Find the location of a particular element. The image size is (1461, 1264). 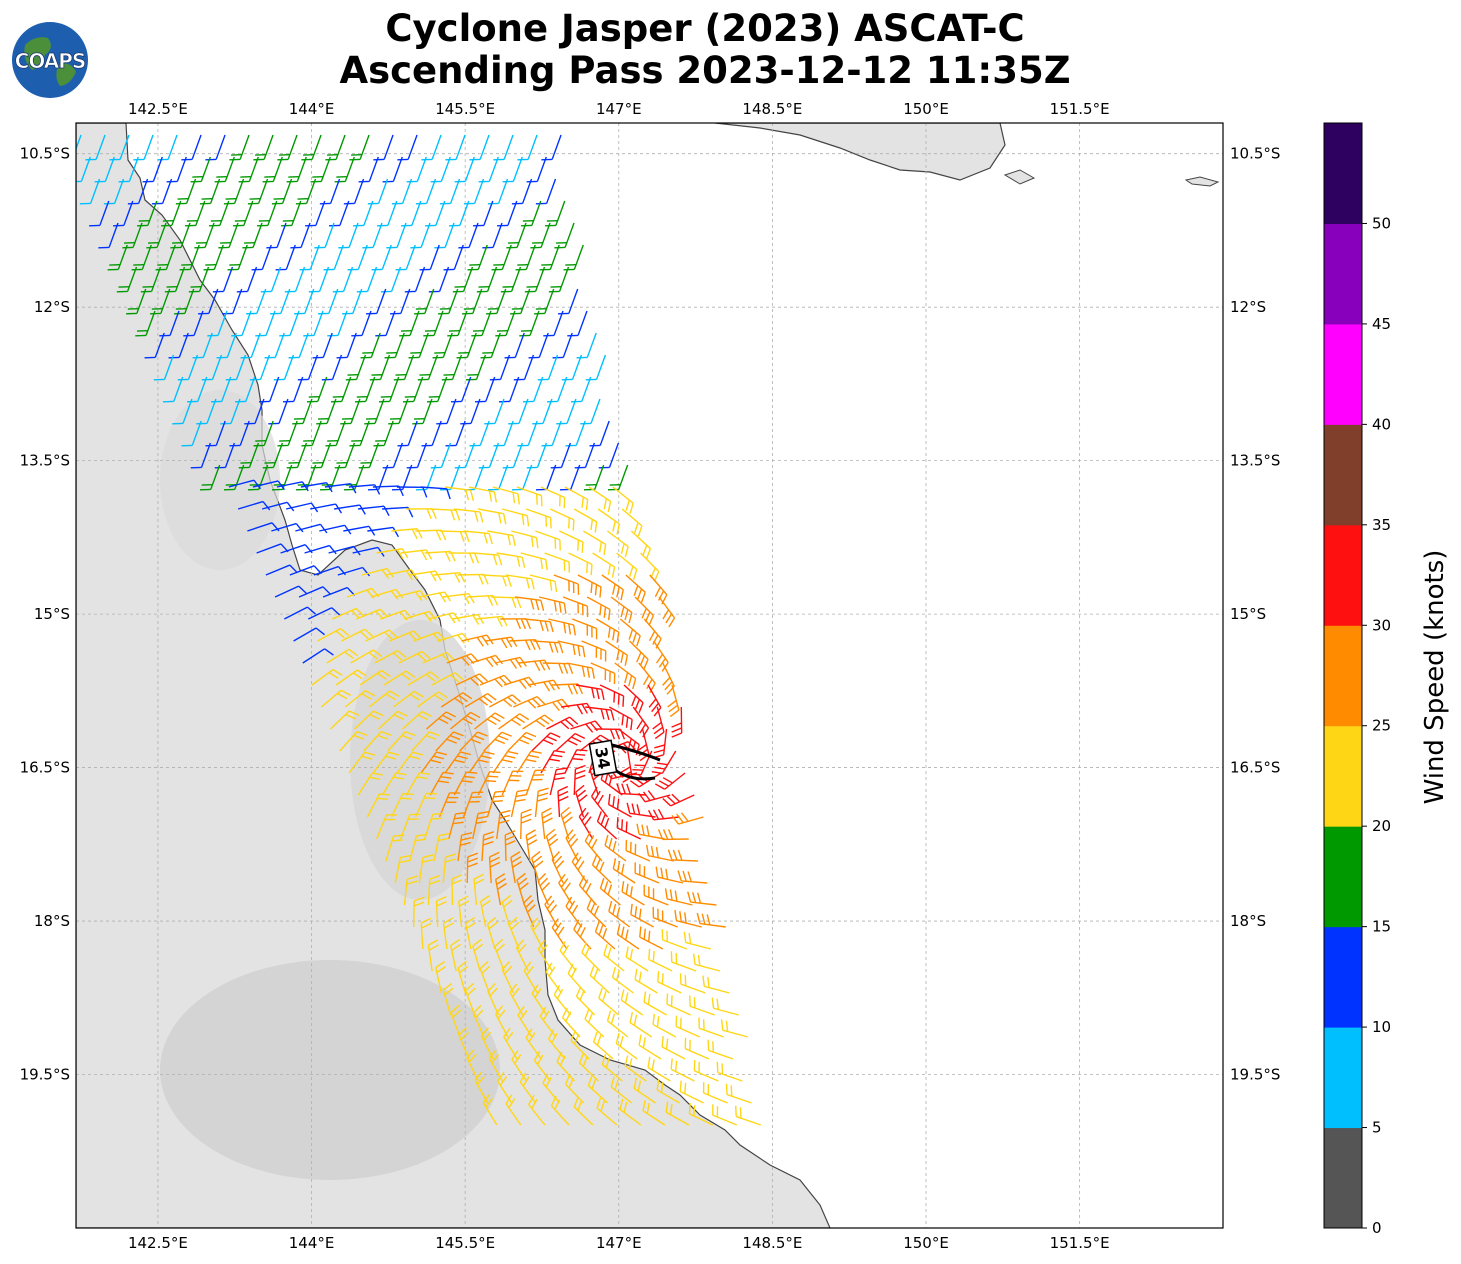

lon-tick-label: 144°E is located at coordinates (312, 109).